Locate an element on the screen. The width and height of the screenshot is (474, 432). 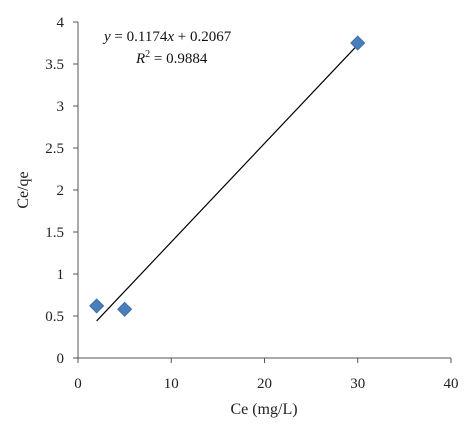
equation-intercept: + 0.2067 is located at coordinates (203, 37).